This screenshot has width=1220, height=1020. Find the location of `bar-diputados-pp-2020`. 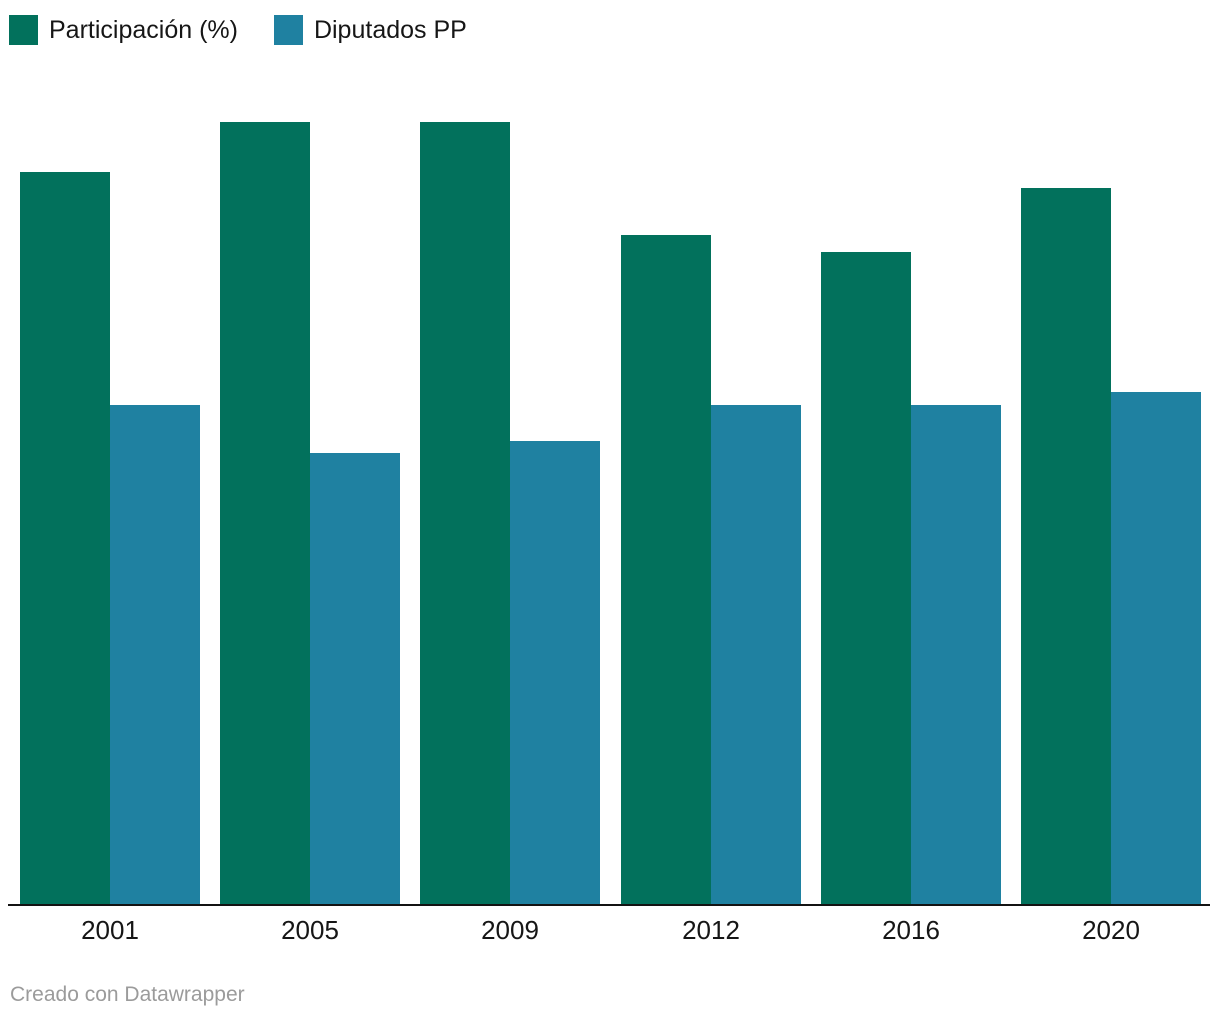

bar-diputados-pp-2020 is located at coordinates (1156, 648).